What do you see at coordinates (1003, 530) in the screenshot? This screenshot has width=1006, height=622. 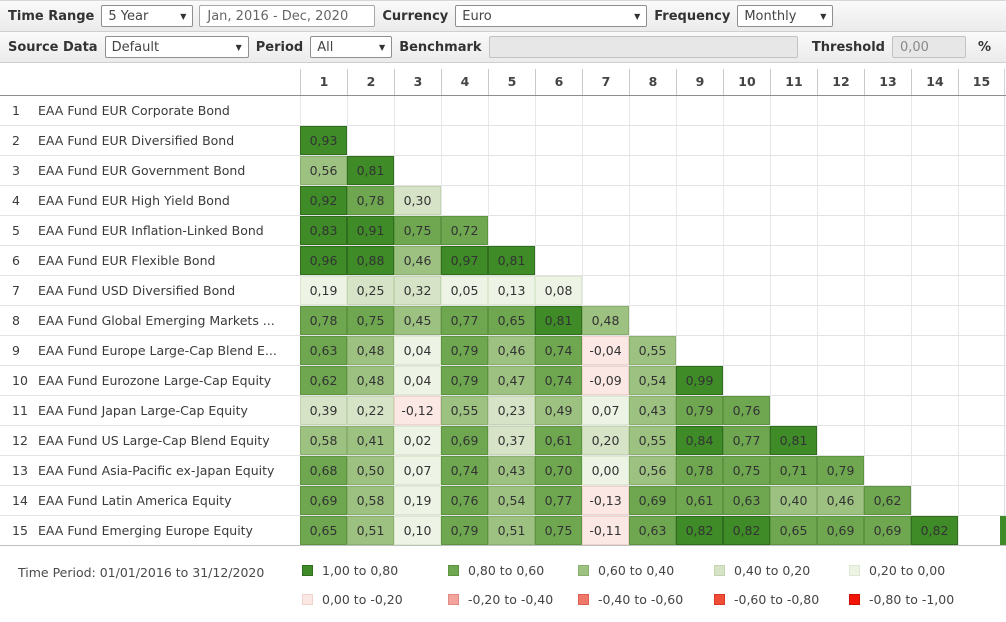 I see `edge-cell-fragment` at bounding box center [1003, 530].